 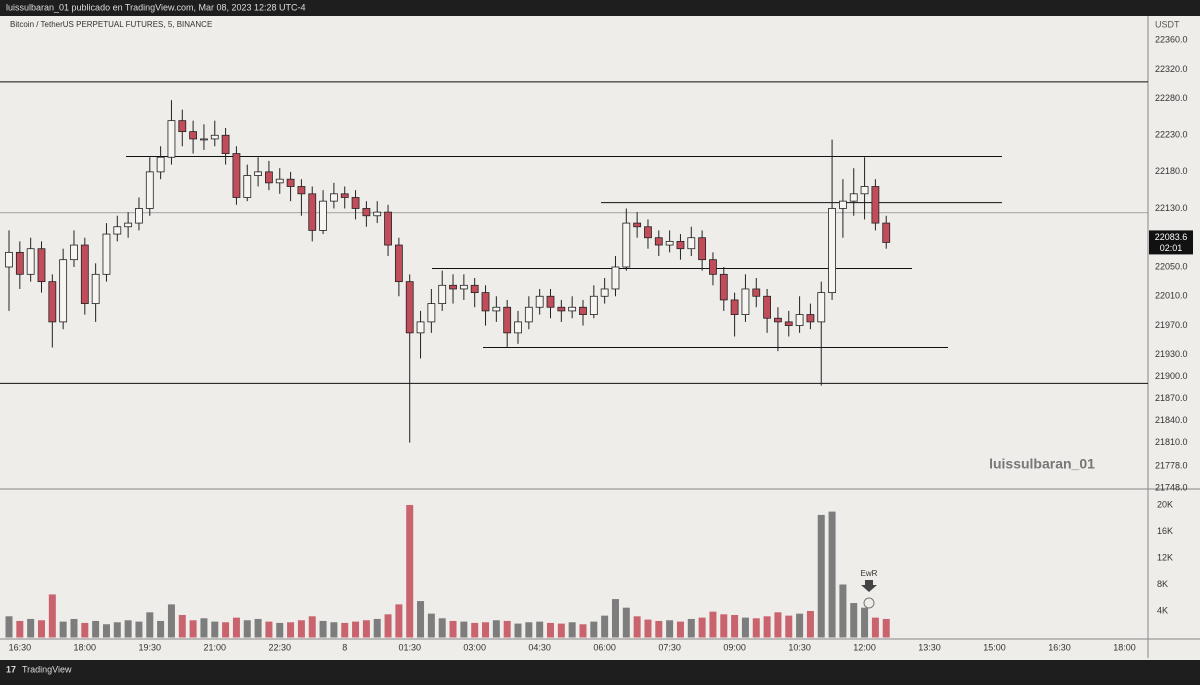 I want to click on x-tick-label: 18:00, so click(x=85, y=647).